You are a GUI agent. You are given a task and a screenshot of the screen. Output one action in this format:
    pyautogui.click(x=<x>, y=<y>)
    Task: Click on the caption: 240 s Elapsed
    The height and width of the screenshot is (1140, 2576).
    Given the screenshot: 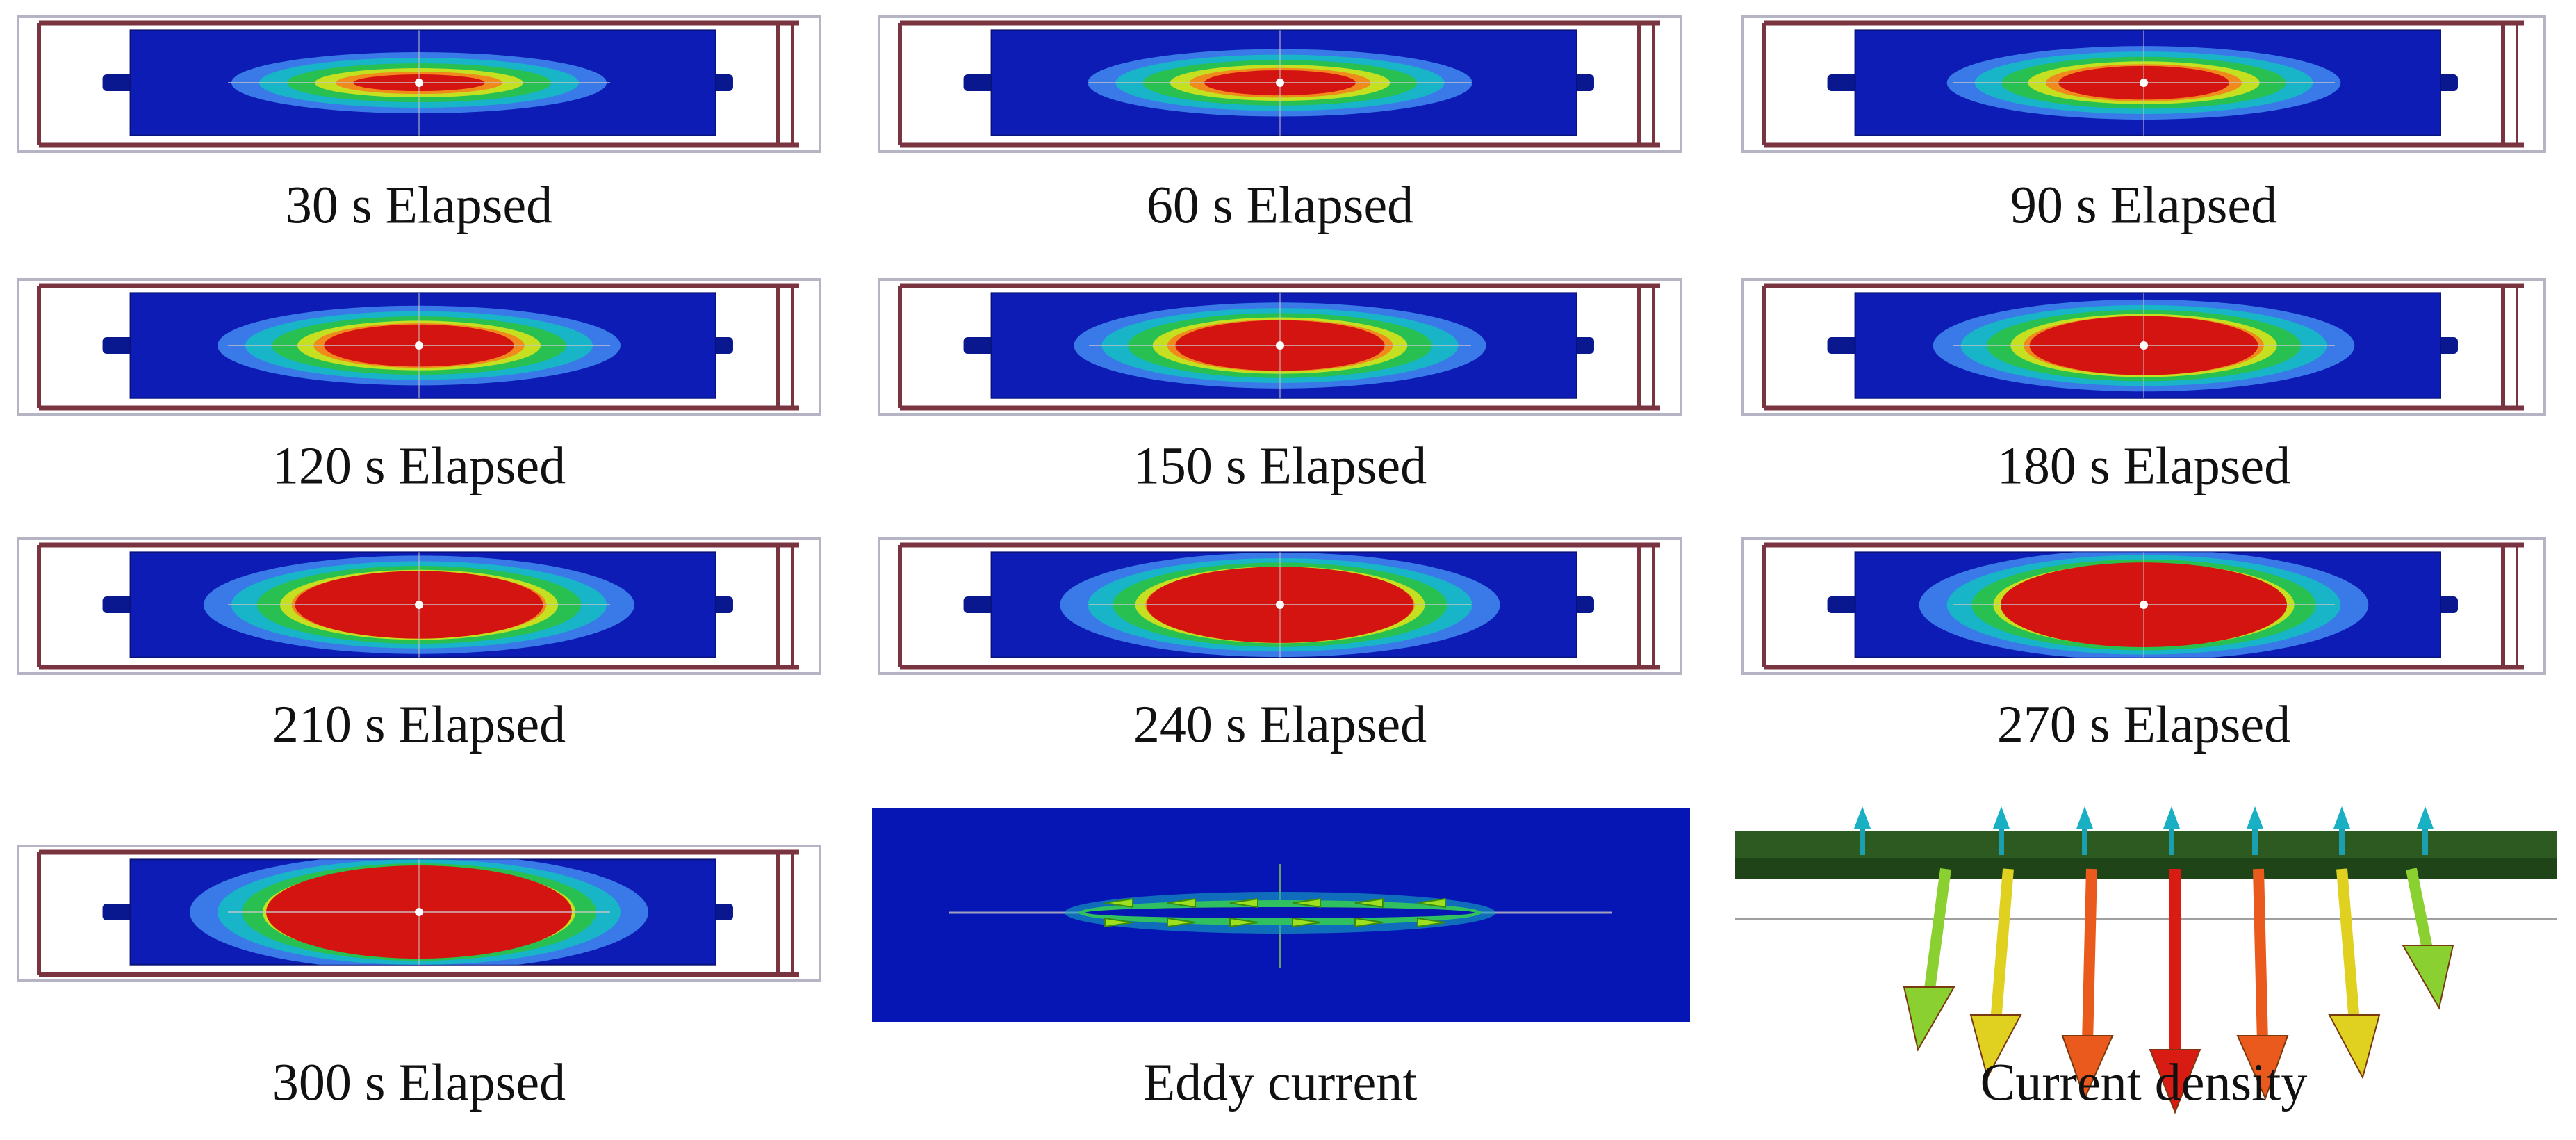 What is the action you would take?
    pyautogui.click(x=1280, y=724)
    